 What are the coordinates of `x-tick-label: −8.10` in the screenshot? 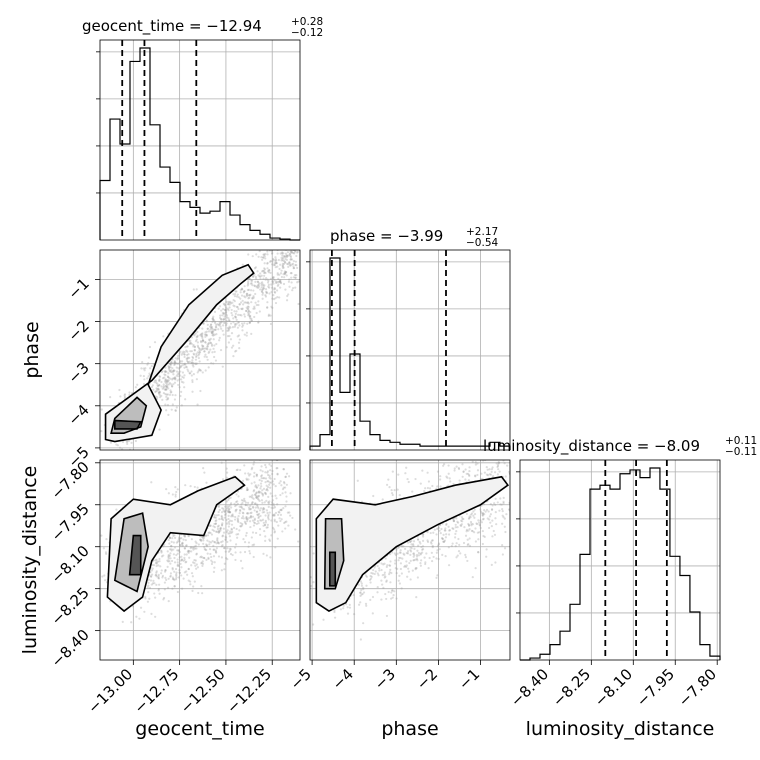 It's located at (613, 687).